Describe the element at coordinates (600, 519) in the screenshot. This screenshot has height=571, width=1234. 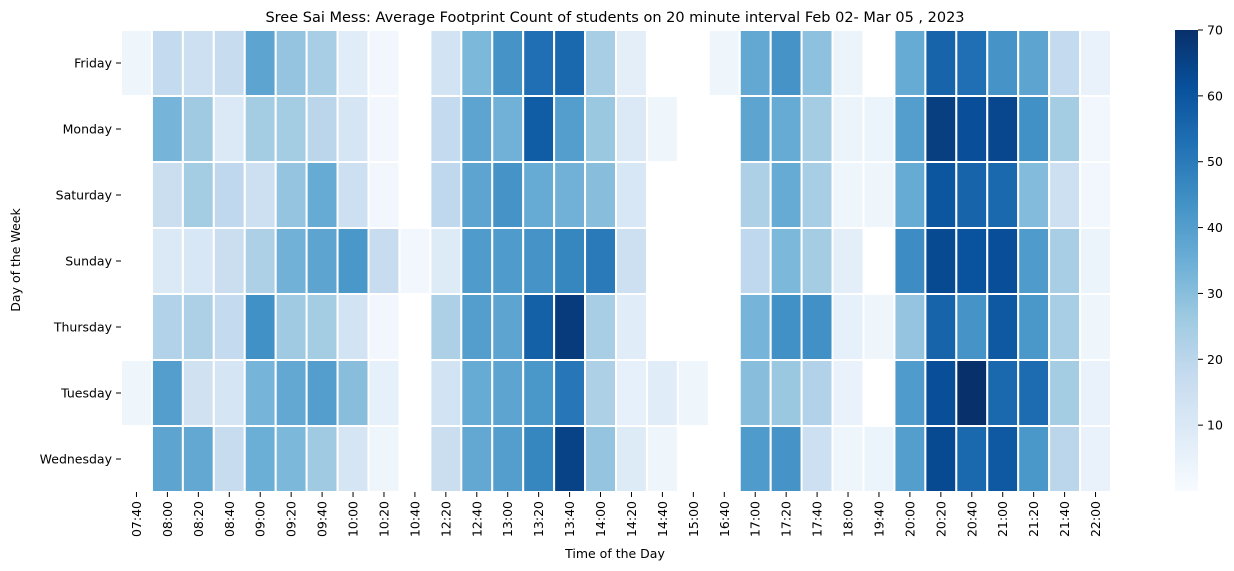
I see `x-tick-label: 14:00` at that location.